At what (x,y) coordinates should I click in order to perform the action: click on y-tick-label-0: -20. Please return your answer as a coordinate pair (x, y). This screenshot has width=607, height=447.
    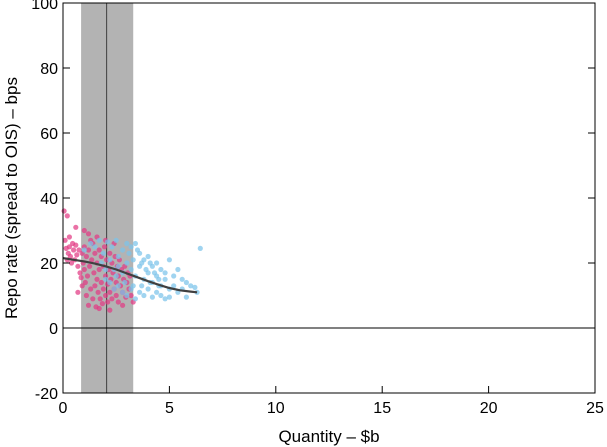
    Looking at the image, I should click on (46, 394).